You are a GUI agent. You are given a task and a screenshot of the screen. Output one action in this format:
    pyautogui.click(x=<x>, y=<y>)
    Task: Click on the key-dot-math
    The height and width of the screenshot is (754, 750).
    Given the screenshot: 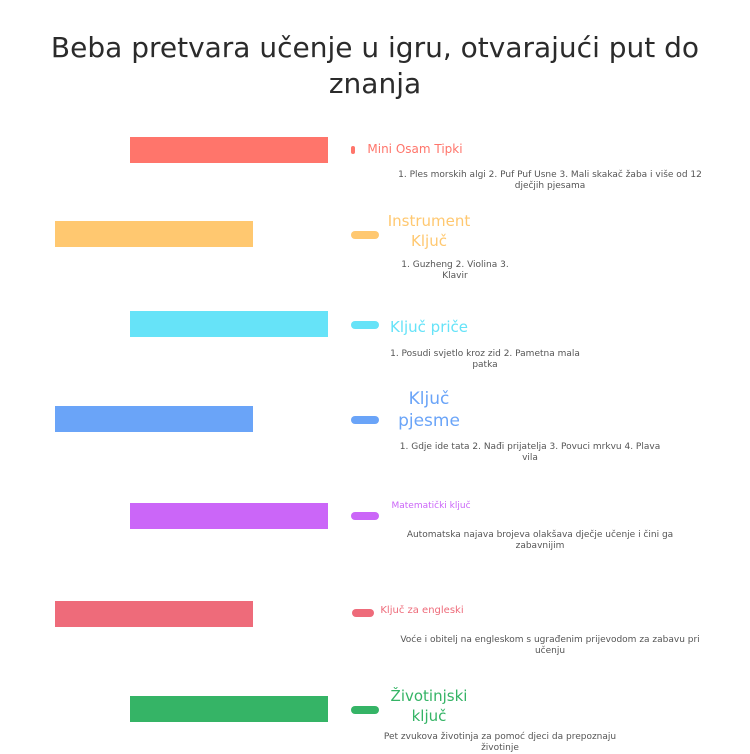 What is the action you would take?
    pyautogui.click(x=365, y=516)
    